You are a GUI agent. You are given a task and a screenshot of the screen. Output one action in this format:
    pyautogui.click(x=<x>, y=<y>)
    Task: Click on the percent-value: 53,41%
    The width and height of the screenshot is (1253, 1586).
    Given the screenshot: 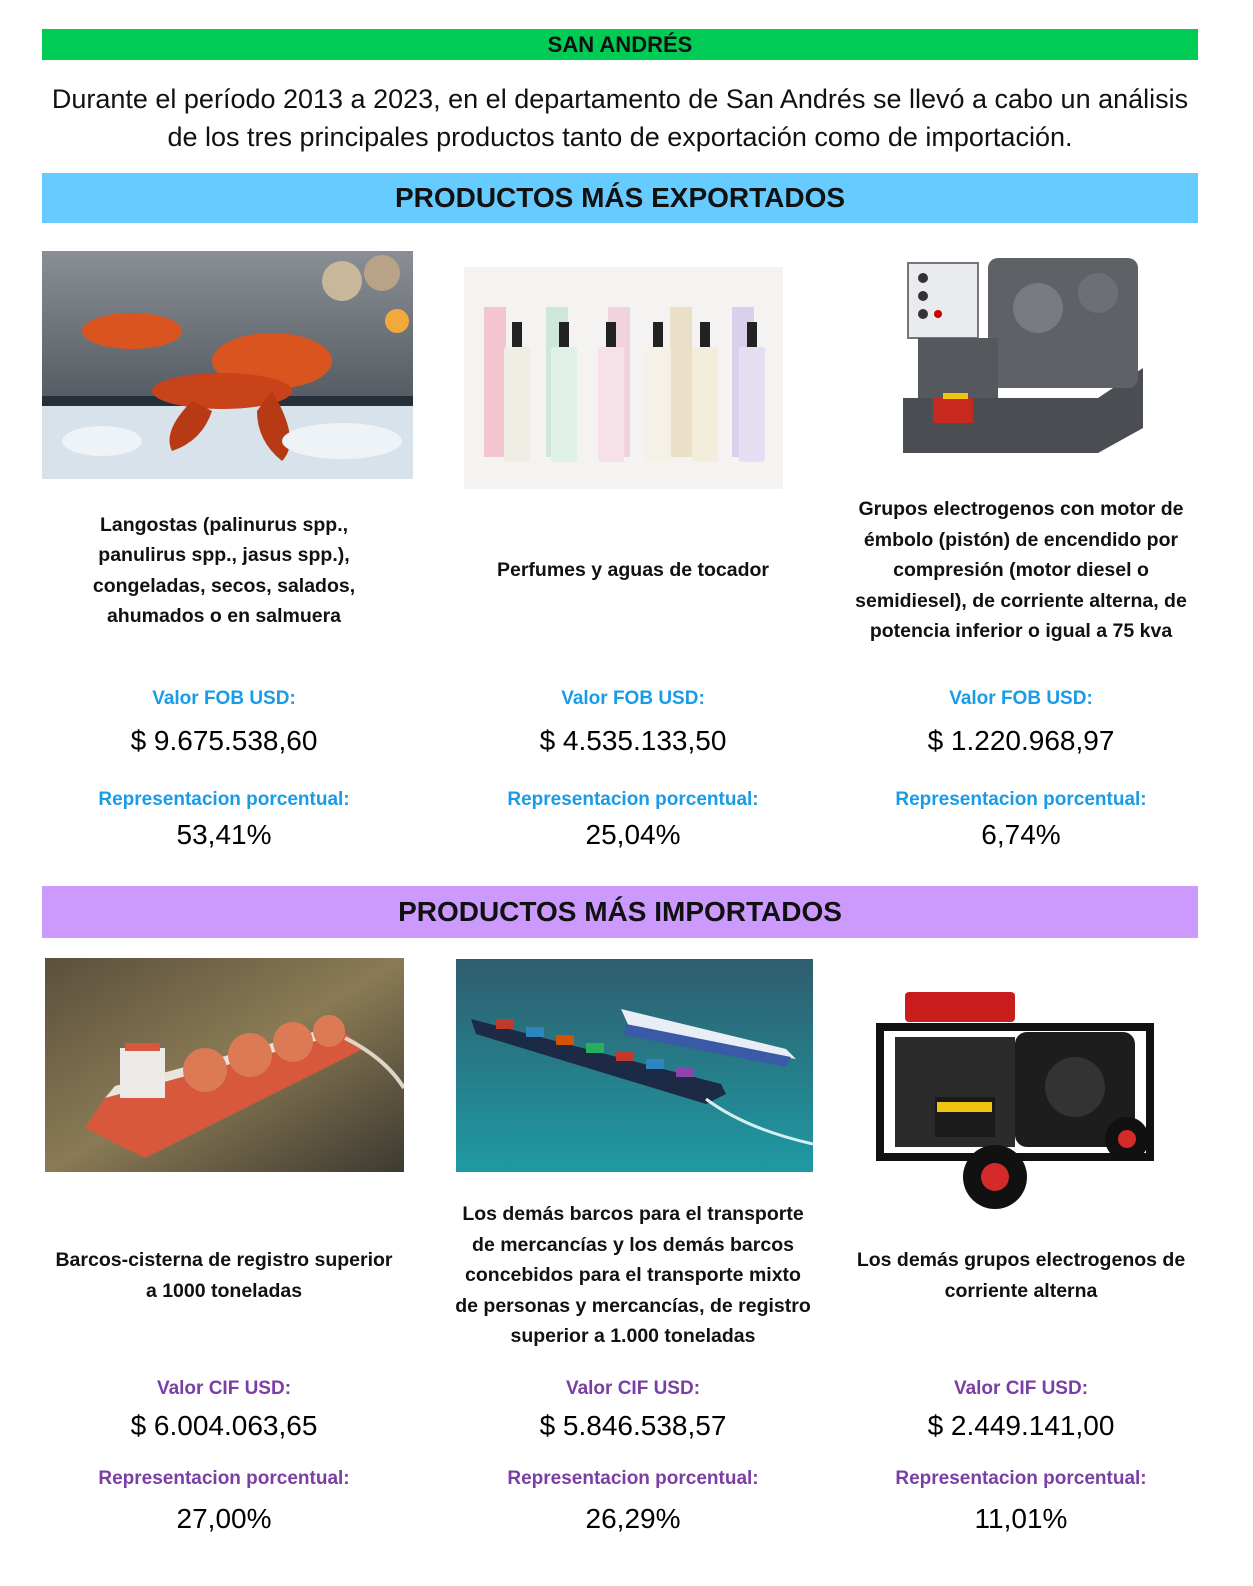 What is the action you would take?
    pyautogui.click(x=224, y=834)
    